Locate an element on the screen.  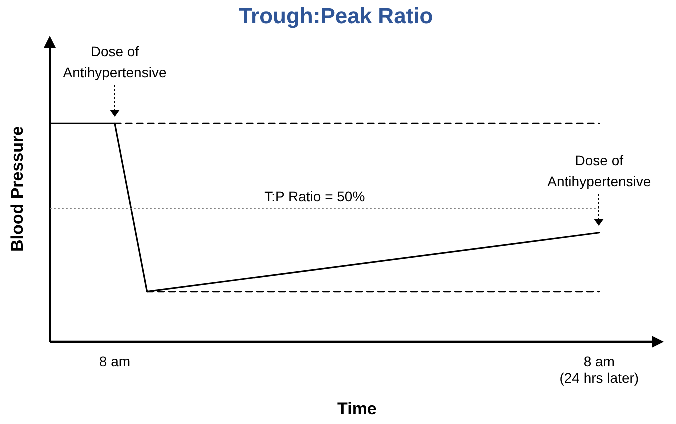
x-tick-label: 8 am is located at coordinates (115, 361).